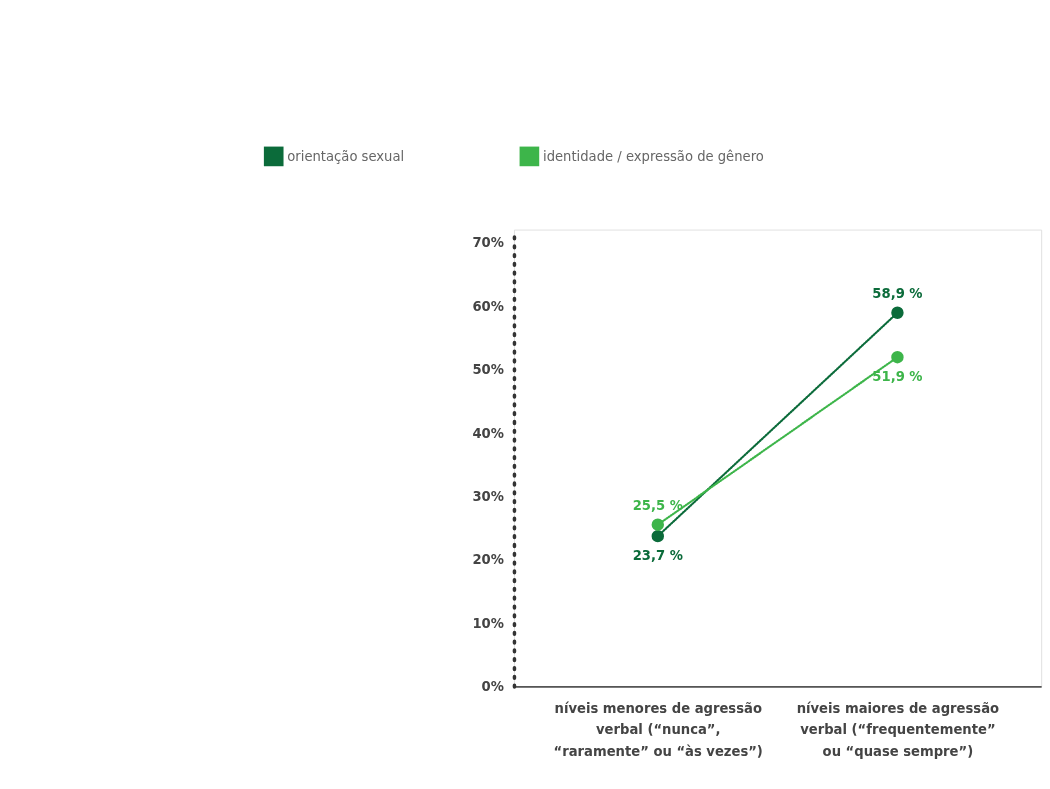 Image resolution: width=1050 pixels, height=789 pixels. I want to click on y-tick-label: 70%, so click(488, 243).